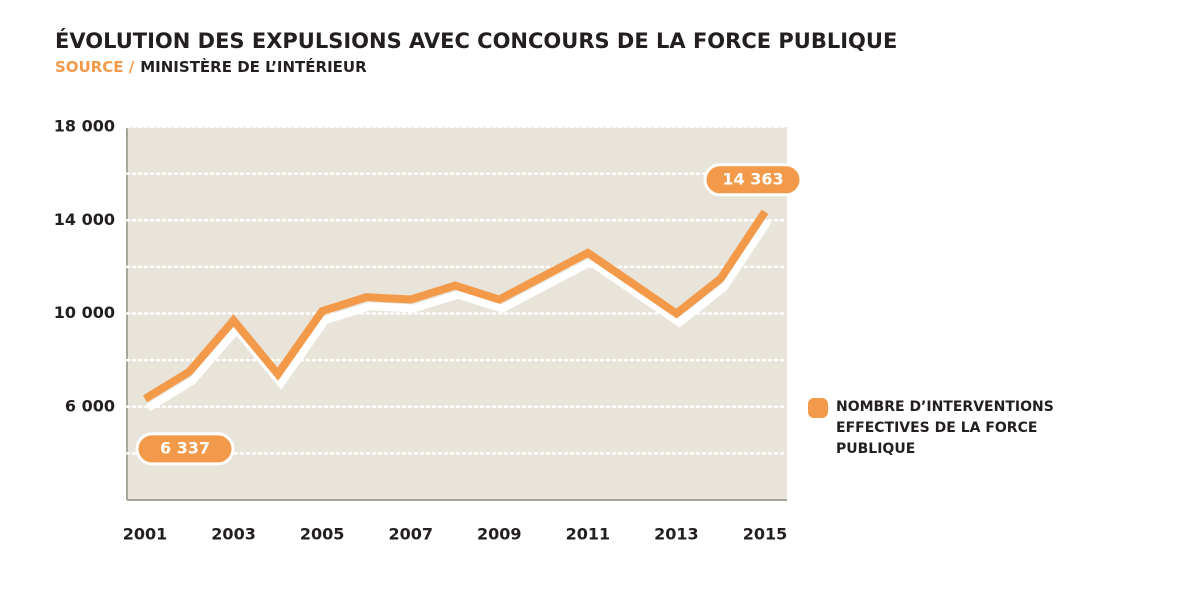 Image resolution: width=1200 pixels, height=614 pixels. What do you see at coordinates (84, 312) in the screenshot?
I see `y-tick-label: 10 000` at bounding box center [84, 312].